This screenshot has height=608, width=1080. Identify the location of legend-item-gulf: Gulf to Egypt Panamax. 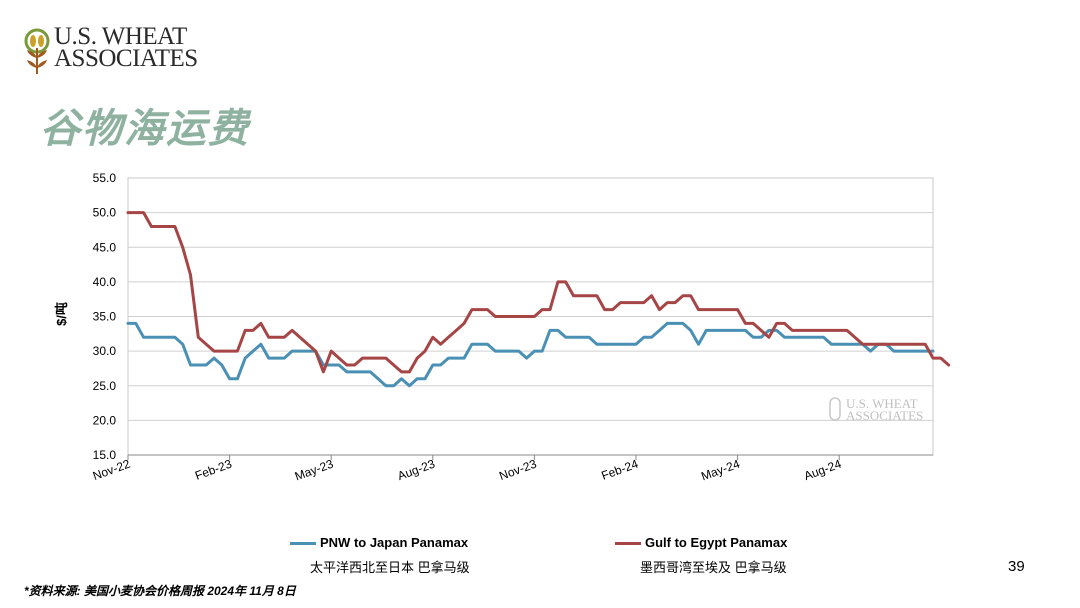
(701, 542).